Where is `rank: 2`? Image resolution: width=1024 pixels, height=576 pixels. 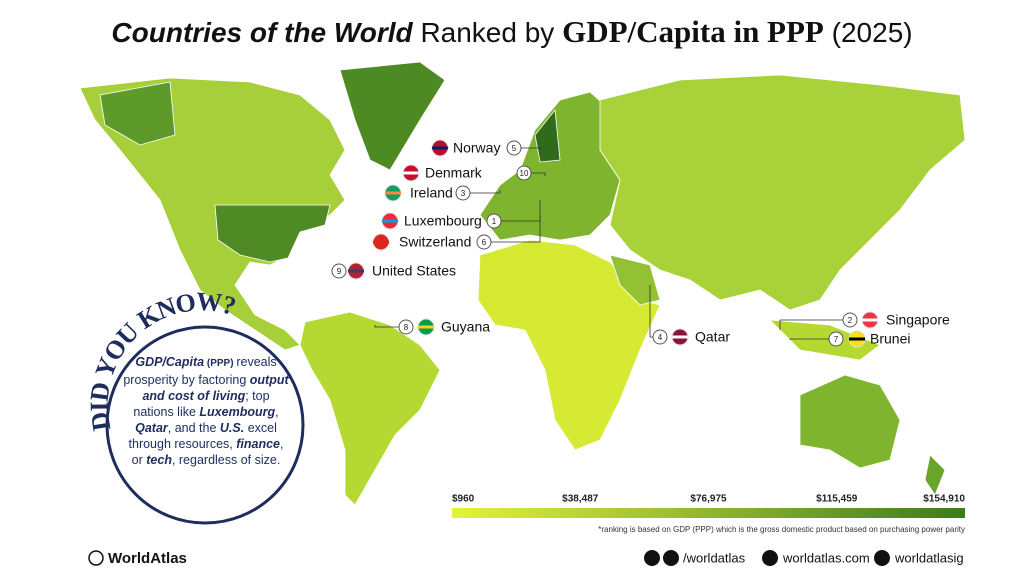 rank: 2 is located at coordinates (850, 320).